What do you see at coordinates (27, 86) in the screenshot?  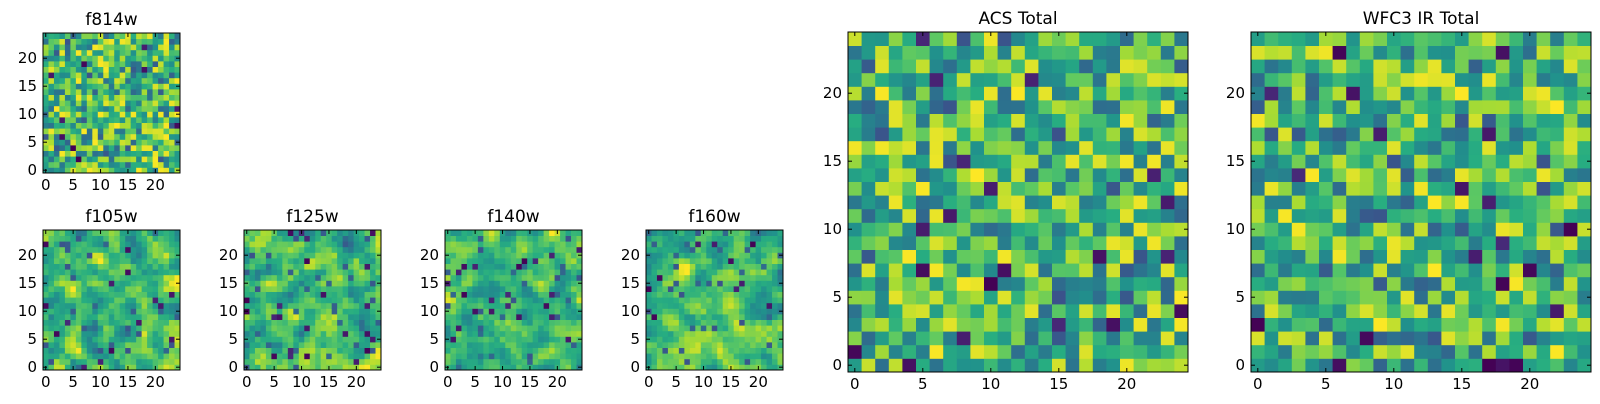 I see `y-tick-label: 15` at bounding box center [27, 86].